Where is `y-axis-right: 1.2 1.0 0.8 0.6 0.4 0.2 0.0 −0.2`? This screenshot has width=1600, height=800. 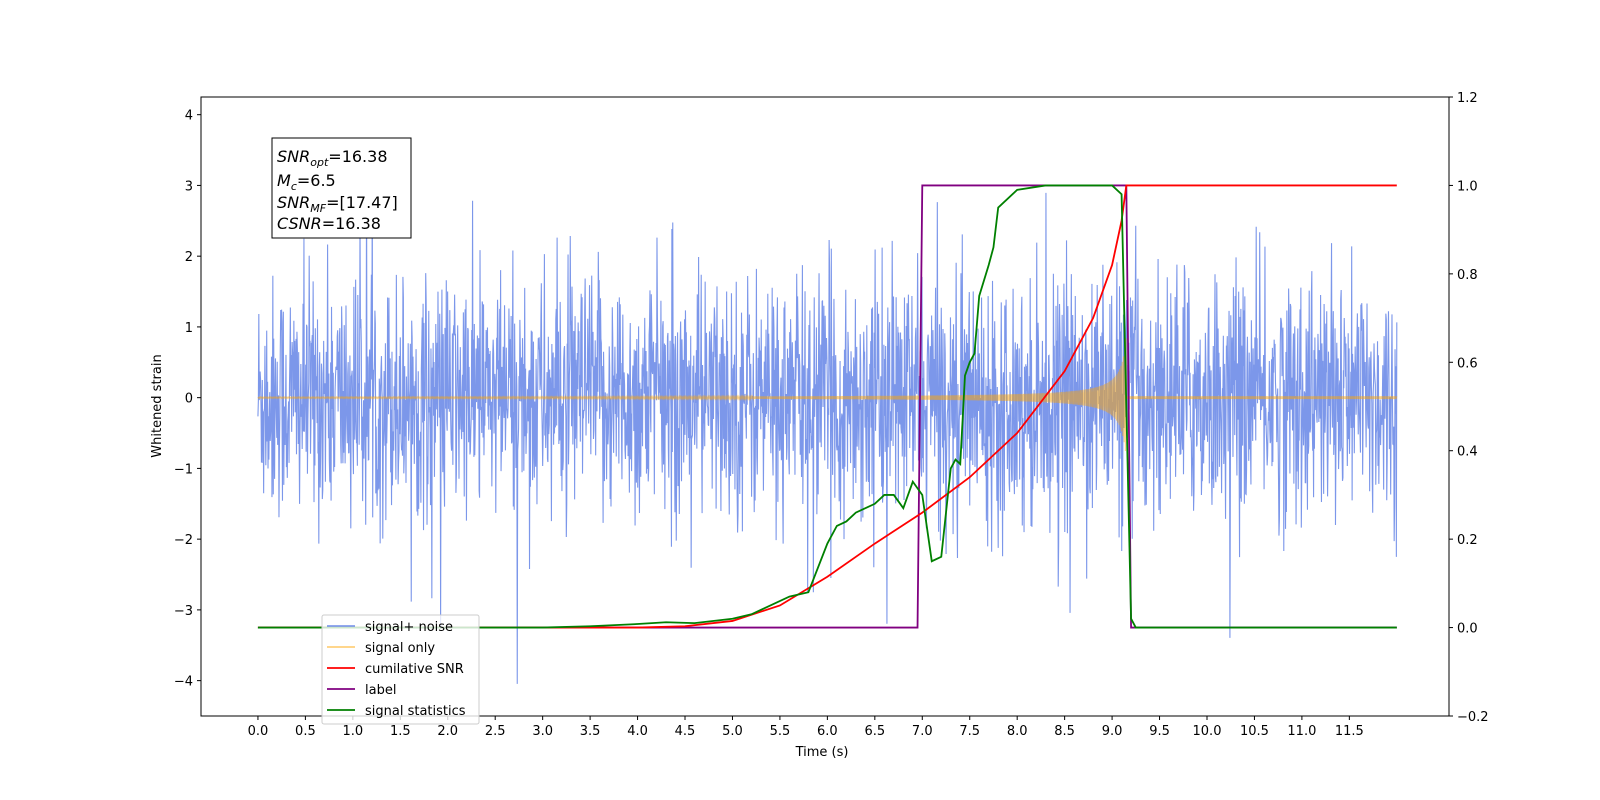 y-axis-right: 1.2 1.0 0.8 0.6 0.4 0.2 0.0 −0.2 is located at coordinates (1469, 408).